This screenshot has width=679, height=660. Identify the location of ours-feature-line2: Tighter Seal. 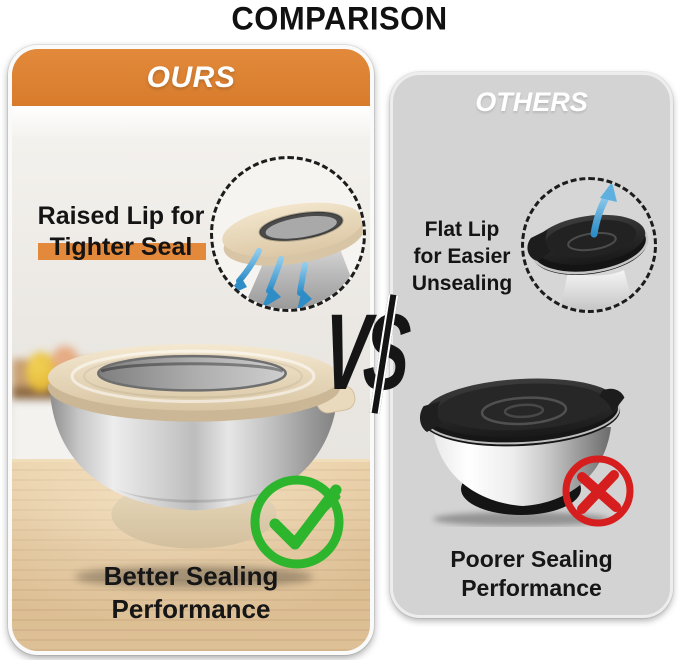
(121, 247).